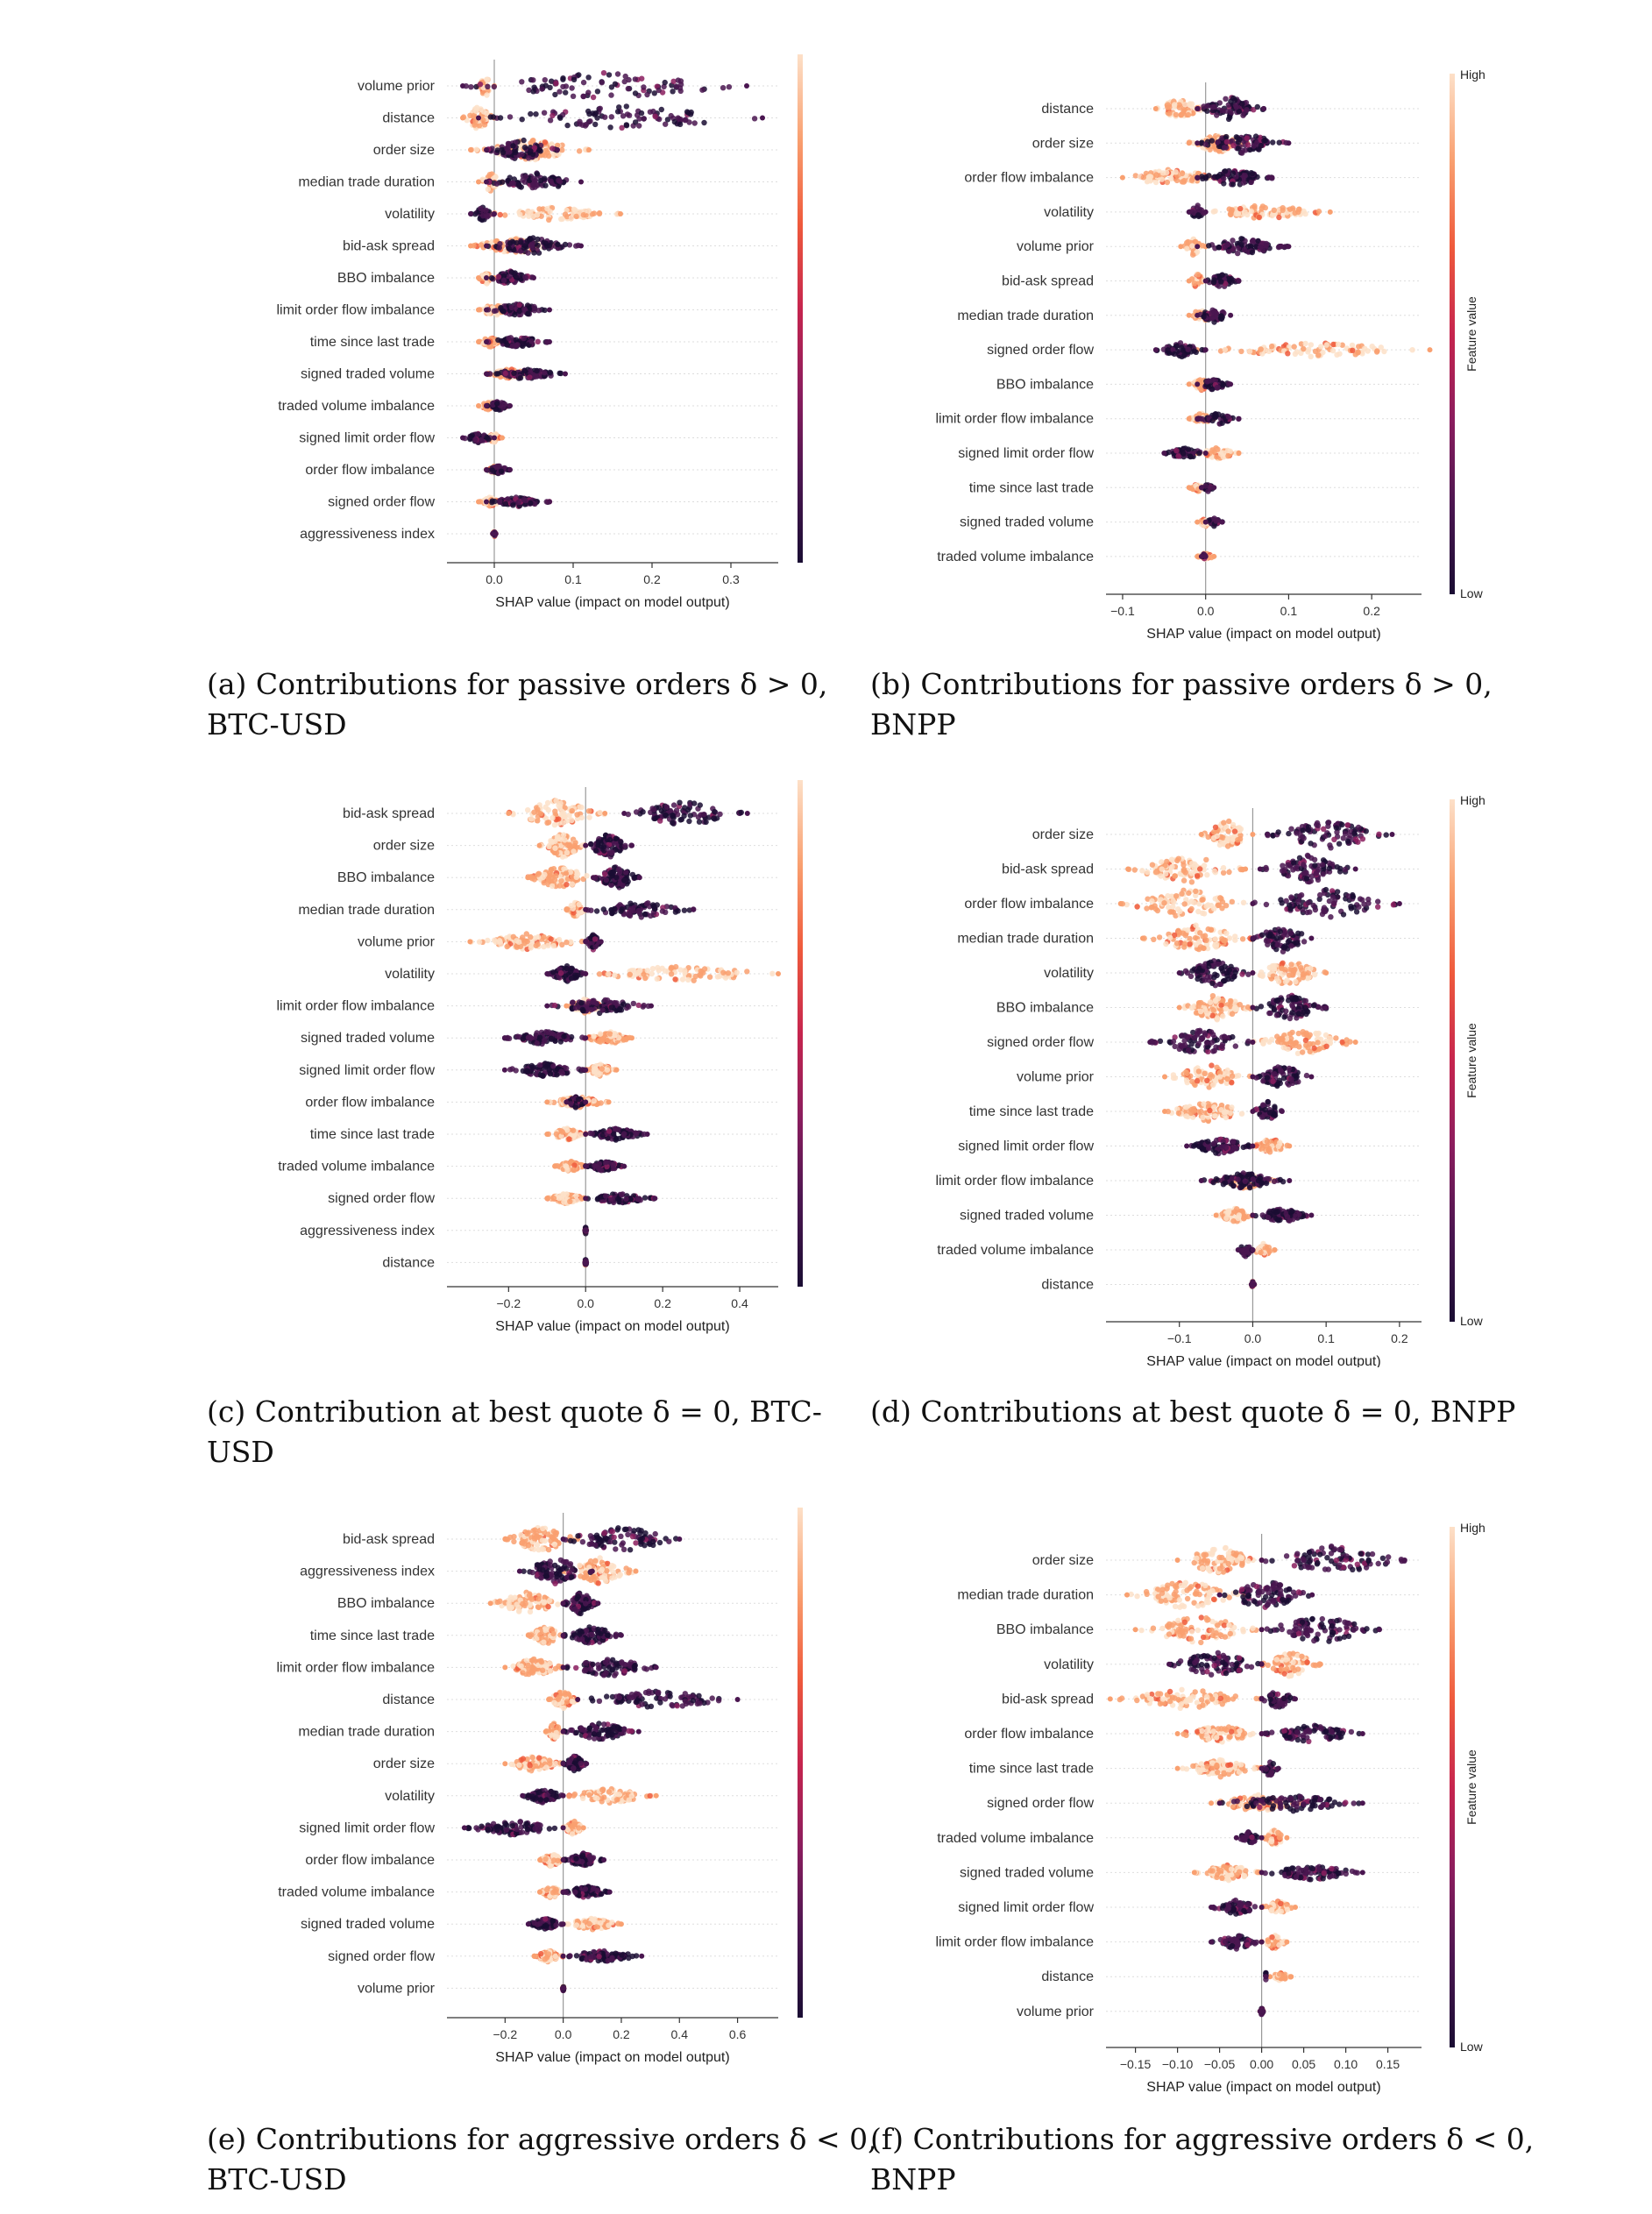 The width and height of the screenshot is (1652, 2214). I want to click on beeswarm-distance, so click(612, 117).